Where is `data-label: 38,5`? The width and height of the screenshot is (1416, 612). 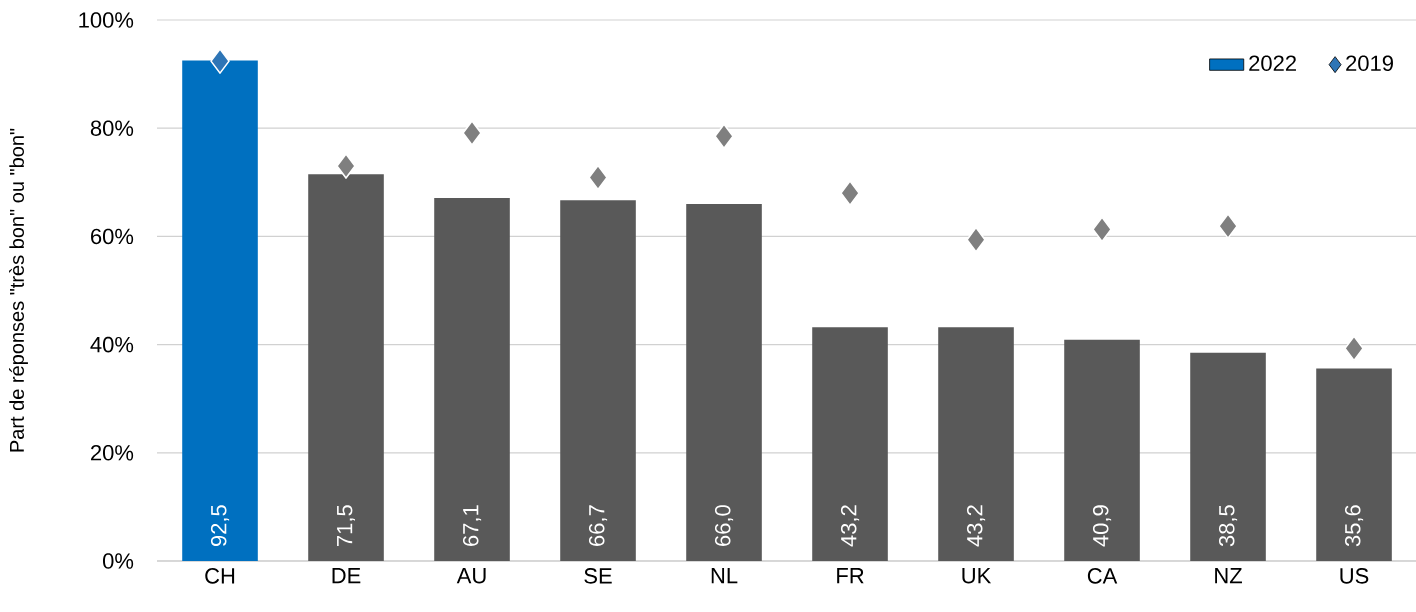
data-label: 38,5 is located at coordinates (1228, 526).